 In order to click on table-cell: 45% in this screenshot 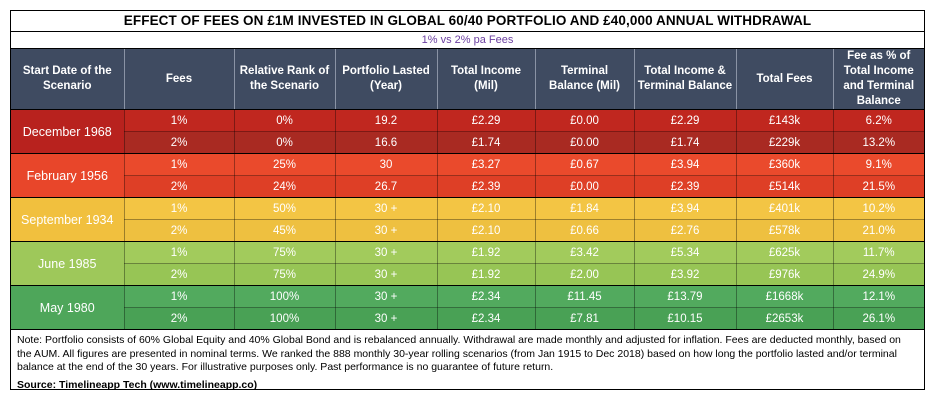, I will do `click(285, 230)`.